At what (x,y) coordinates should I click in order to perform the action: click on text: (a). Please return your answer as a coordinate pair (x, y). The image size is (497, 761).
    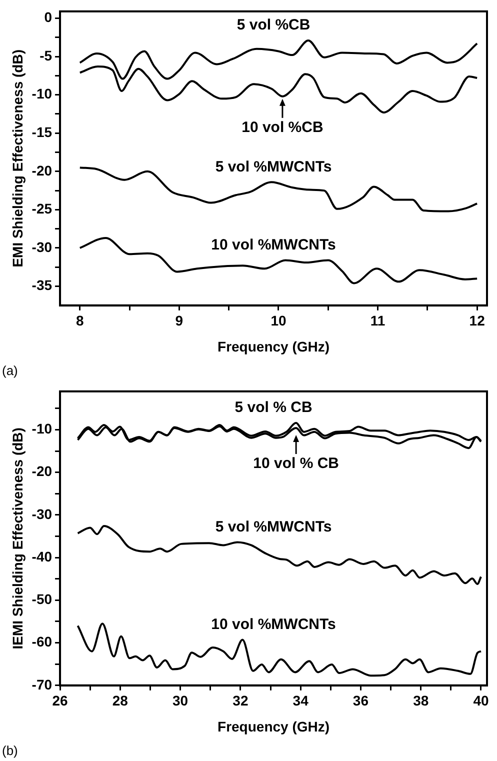
    Looking at the image, I should click on (10, 370).